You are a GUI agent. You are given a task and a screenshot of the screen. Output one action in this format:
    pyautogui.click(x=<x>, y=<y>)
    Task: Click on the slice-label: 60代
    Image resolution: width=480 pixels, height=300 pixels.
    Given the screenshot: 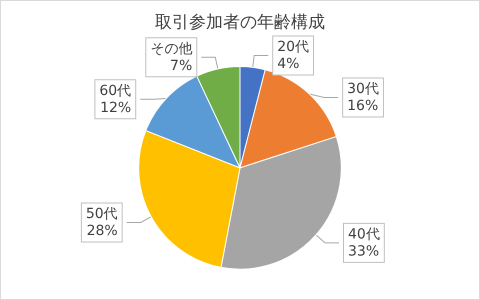 What is the action you would take?
    pyautogui.click(x=115, y=90)
    